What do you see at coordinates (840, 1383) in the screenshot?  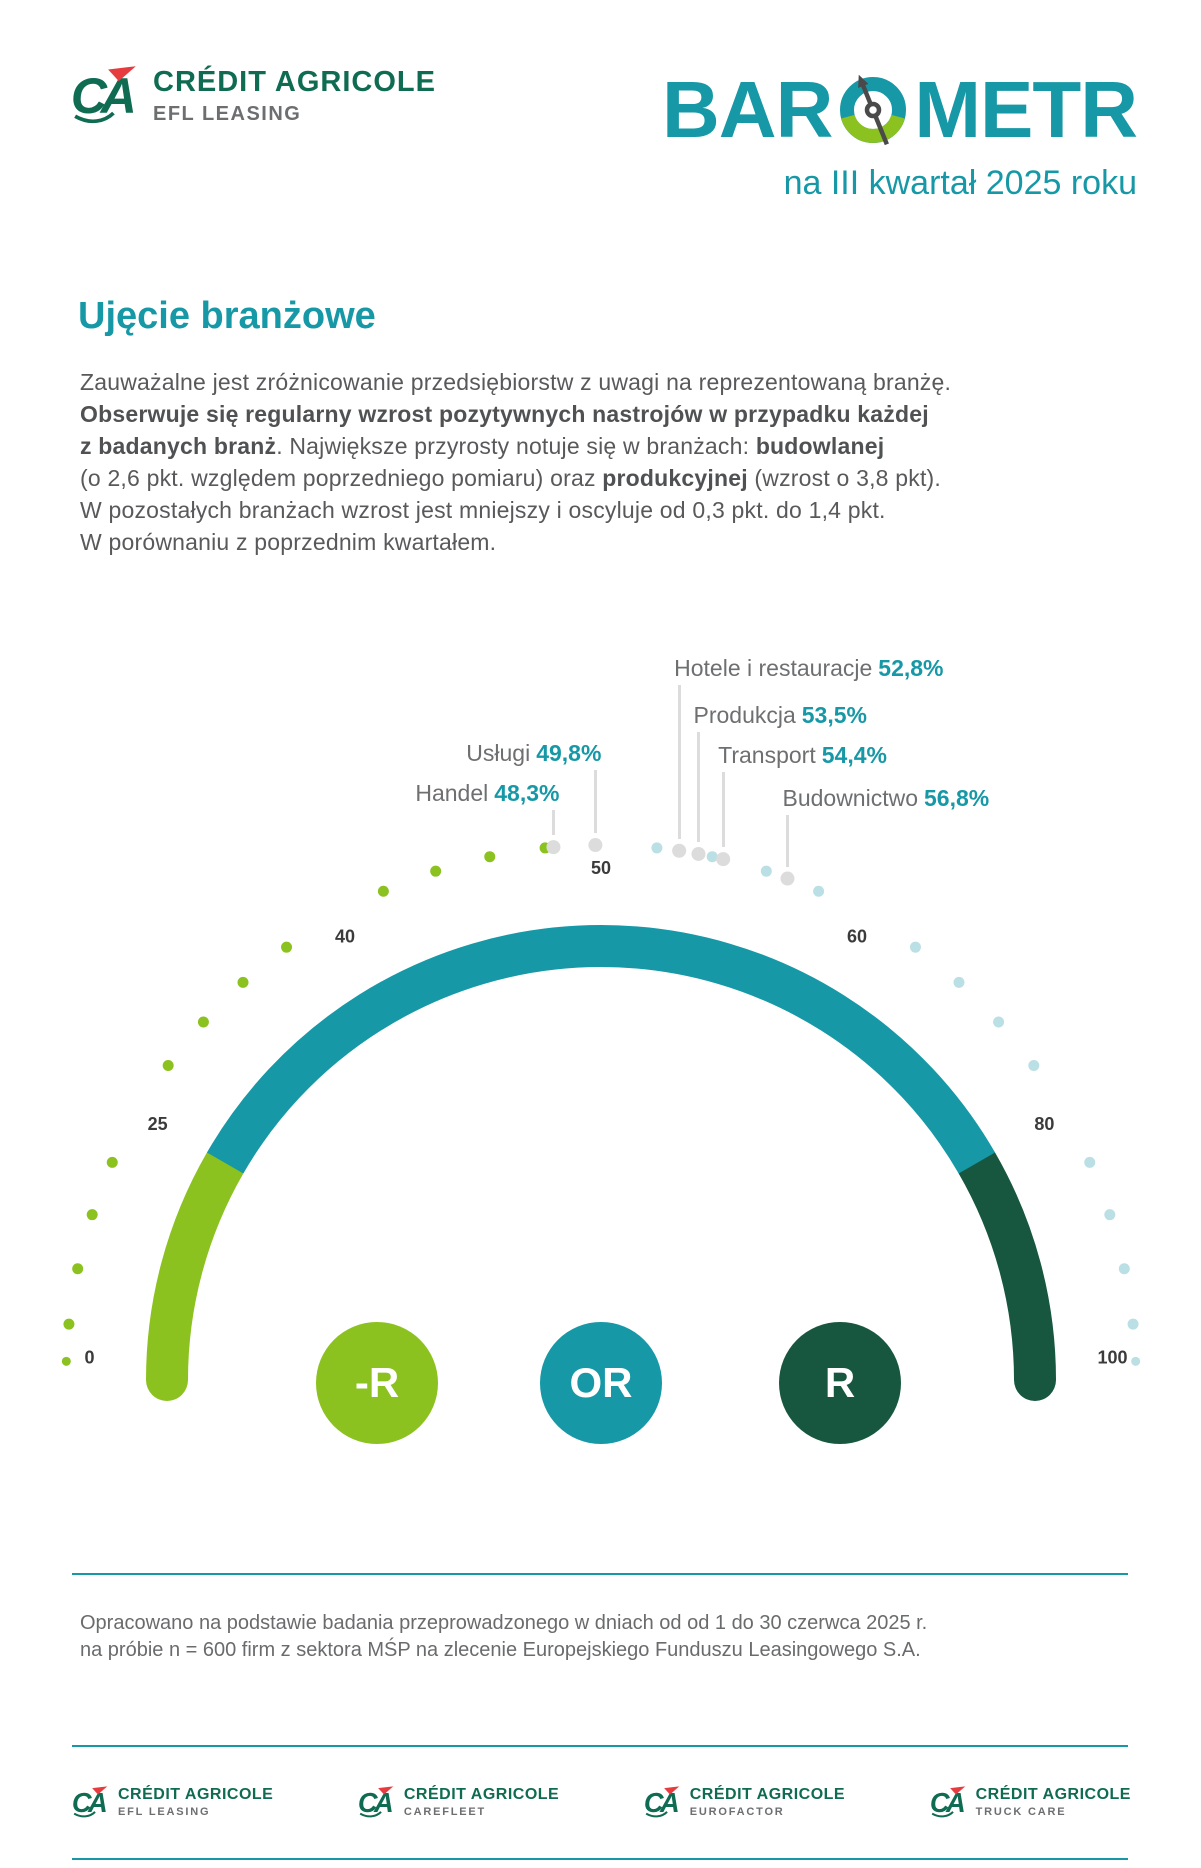 I see `legend-circle-r: R` at bounding box center [840, 1383].